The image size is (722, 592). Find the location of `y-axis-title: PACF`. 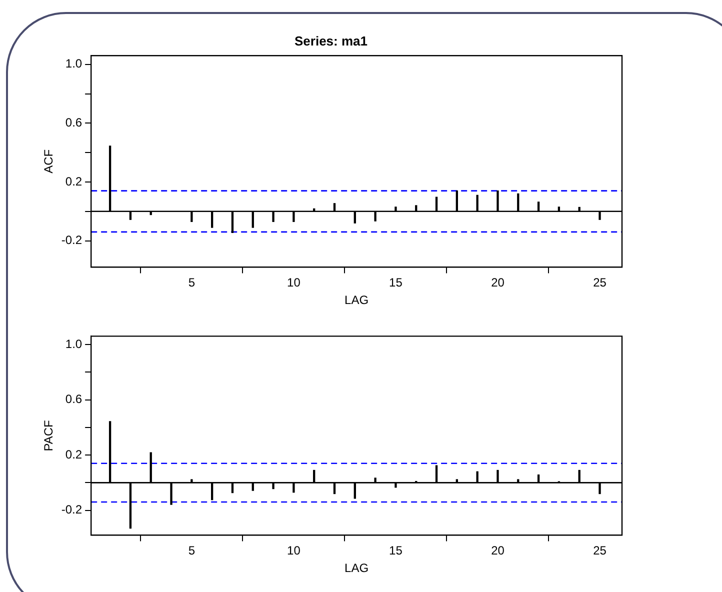

y-axis-title: PACF is located at coordinates (49, 436).